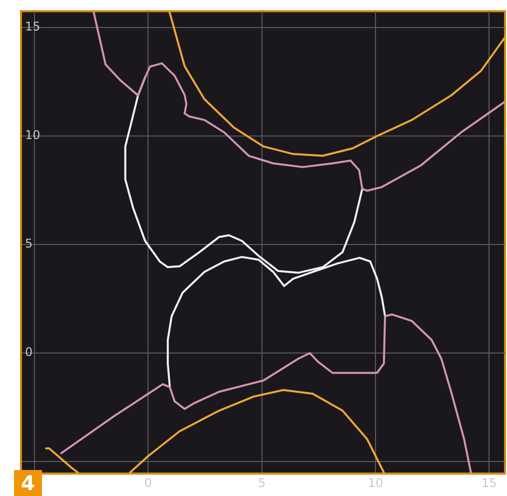  What do you see at coordinates (29, 352) in the screenshot?
I see `y-tick-label: 0` at bounding box center [29, 352].